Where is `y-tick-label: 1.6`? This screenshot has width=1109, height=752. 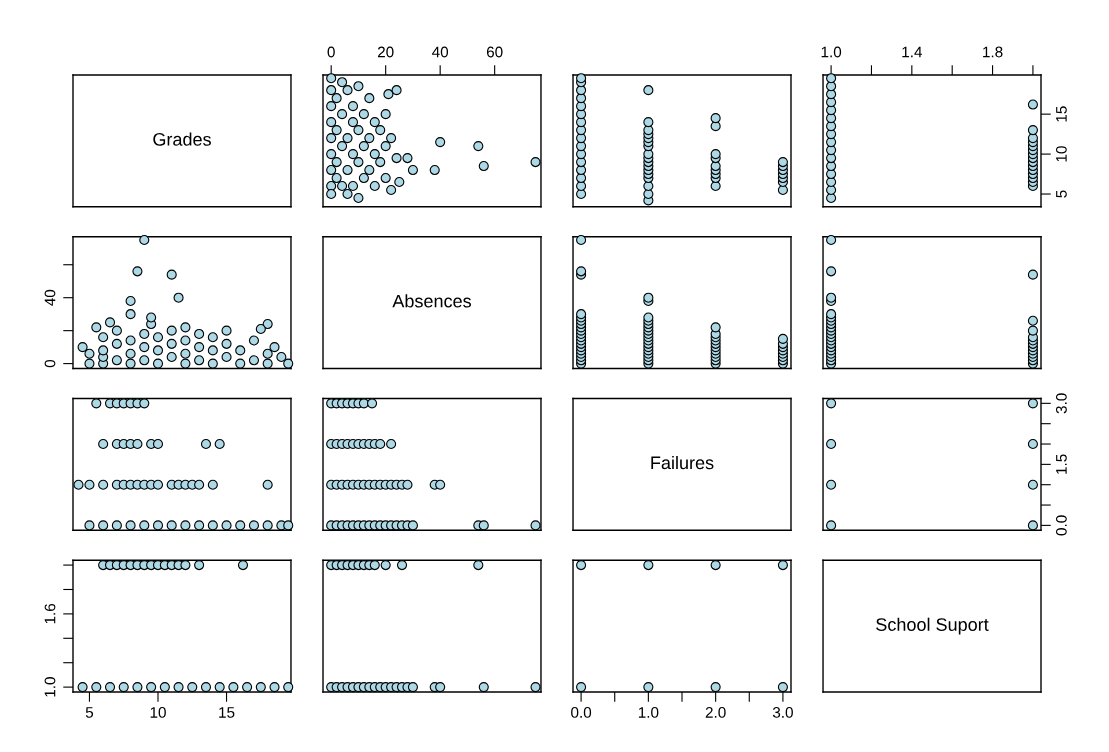
y-tick-label: 1.6 is located at coordinates (50, 613).